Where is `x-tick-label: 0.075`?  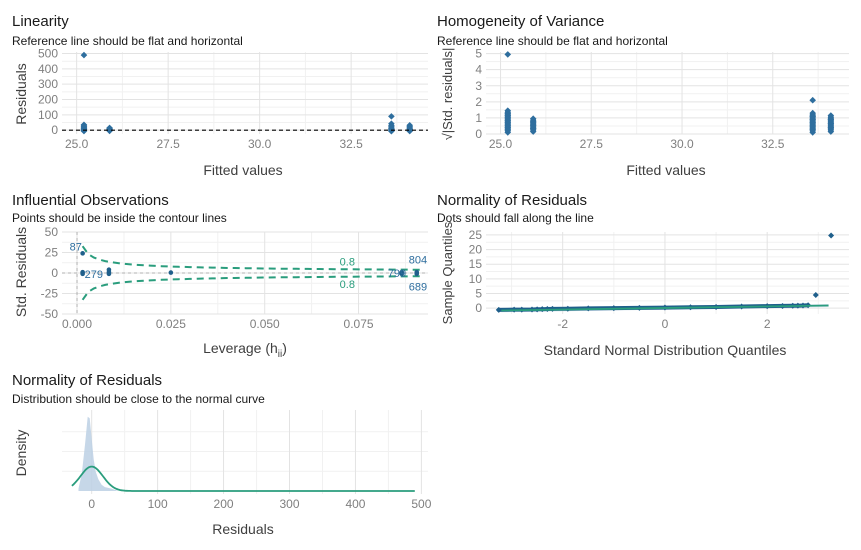 x-tick-label: 0.075 is located at coordinates (359, 324).